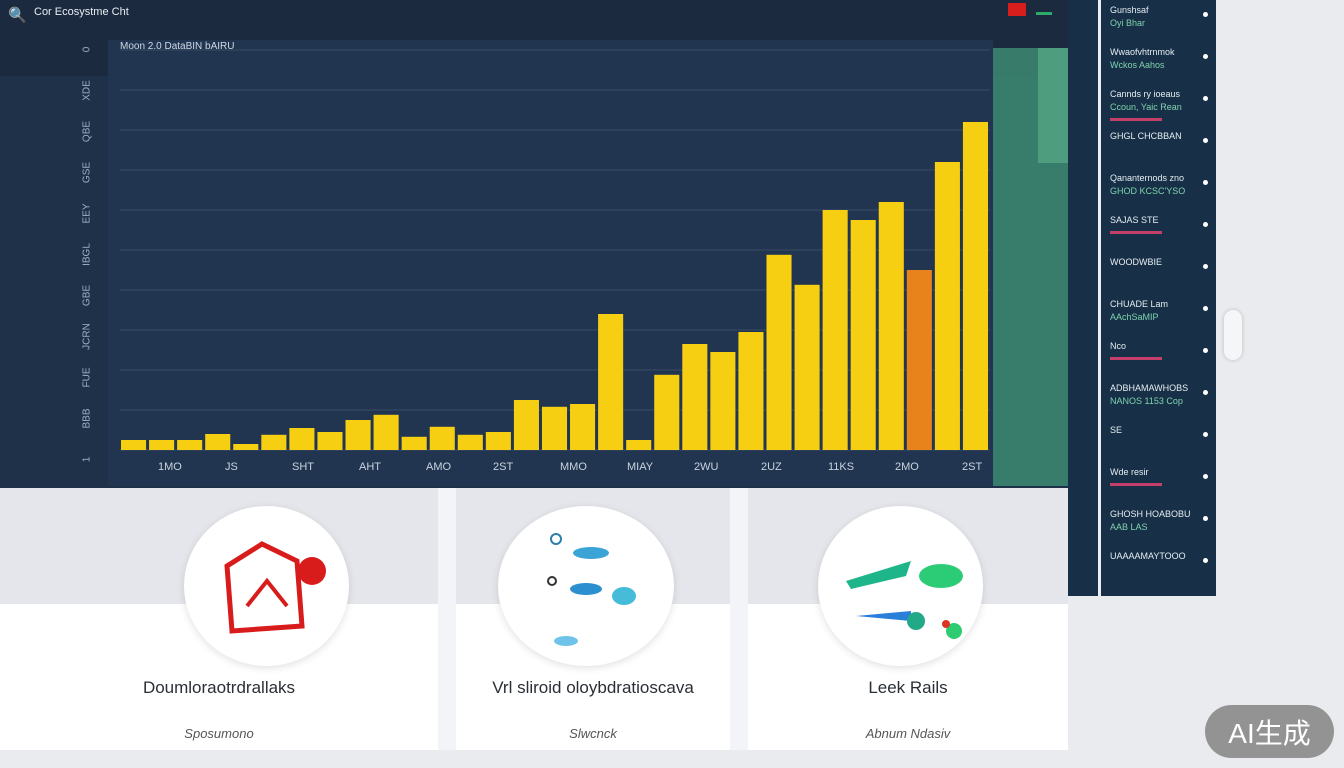 The height and width of the screenshot is (768, 1344). I want to click on card-subtitle: Slwcnck, so click(593, 733).